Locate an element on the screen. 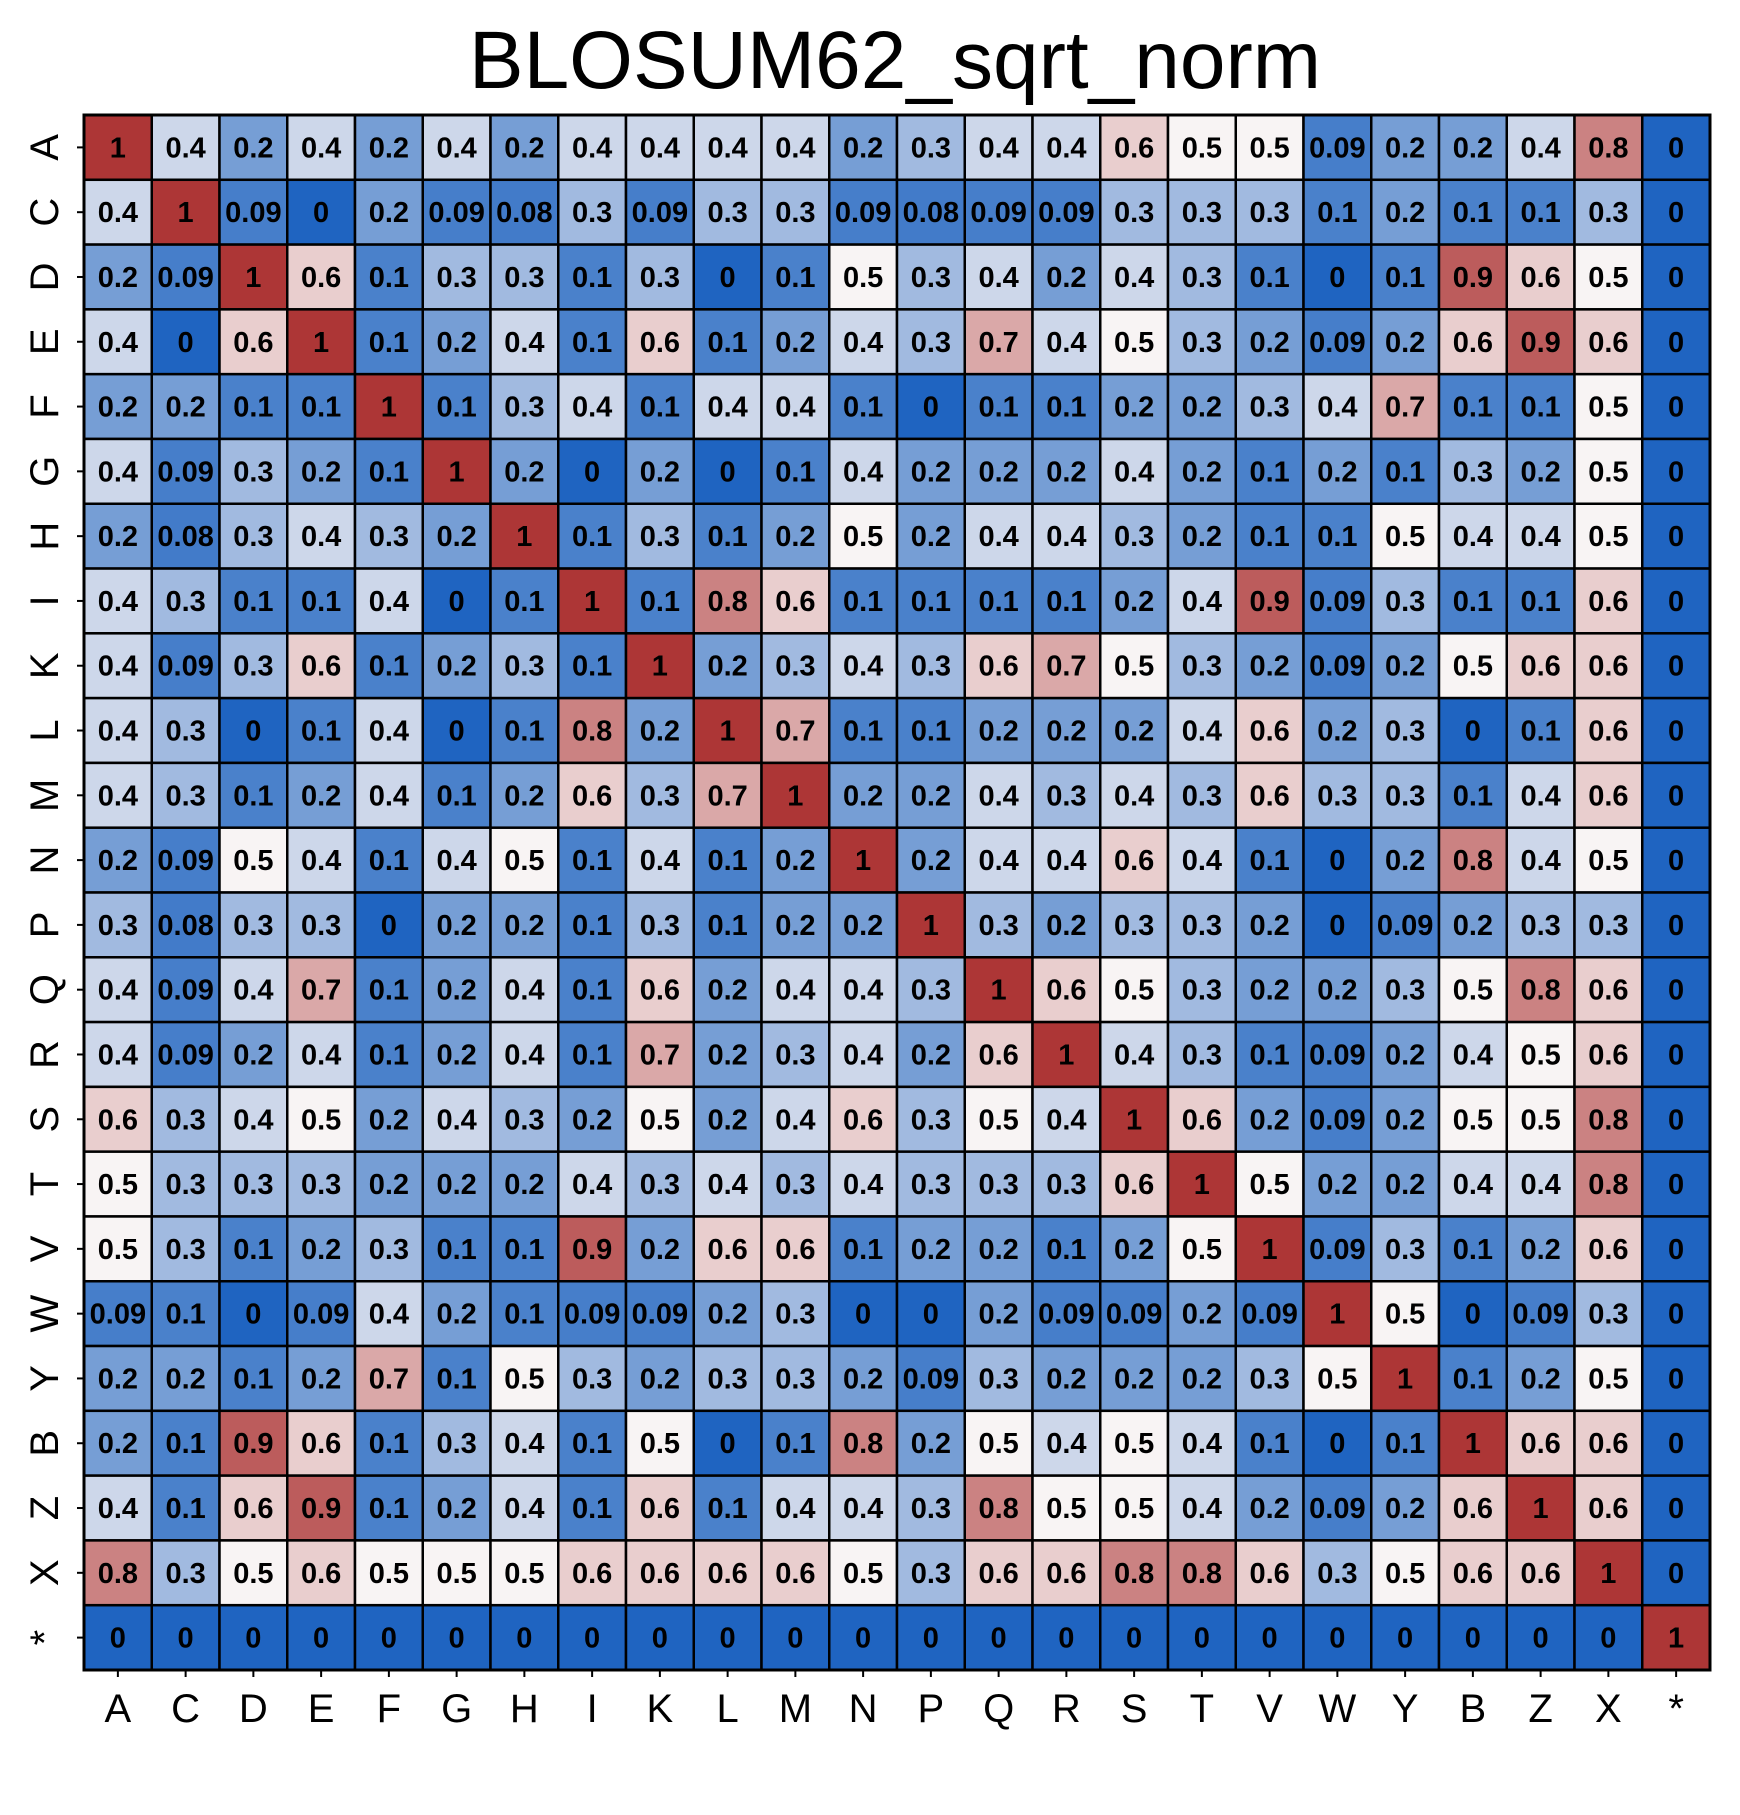 The image size is (1740, 1815). heatmap-cell-B-G is located at coordinates (456, 1443).